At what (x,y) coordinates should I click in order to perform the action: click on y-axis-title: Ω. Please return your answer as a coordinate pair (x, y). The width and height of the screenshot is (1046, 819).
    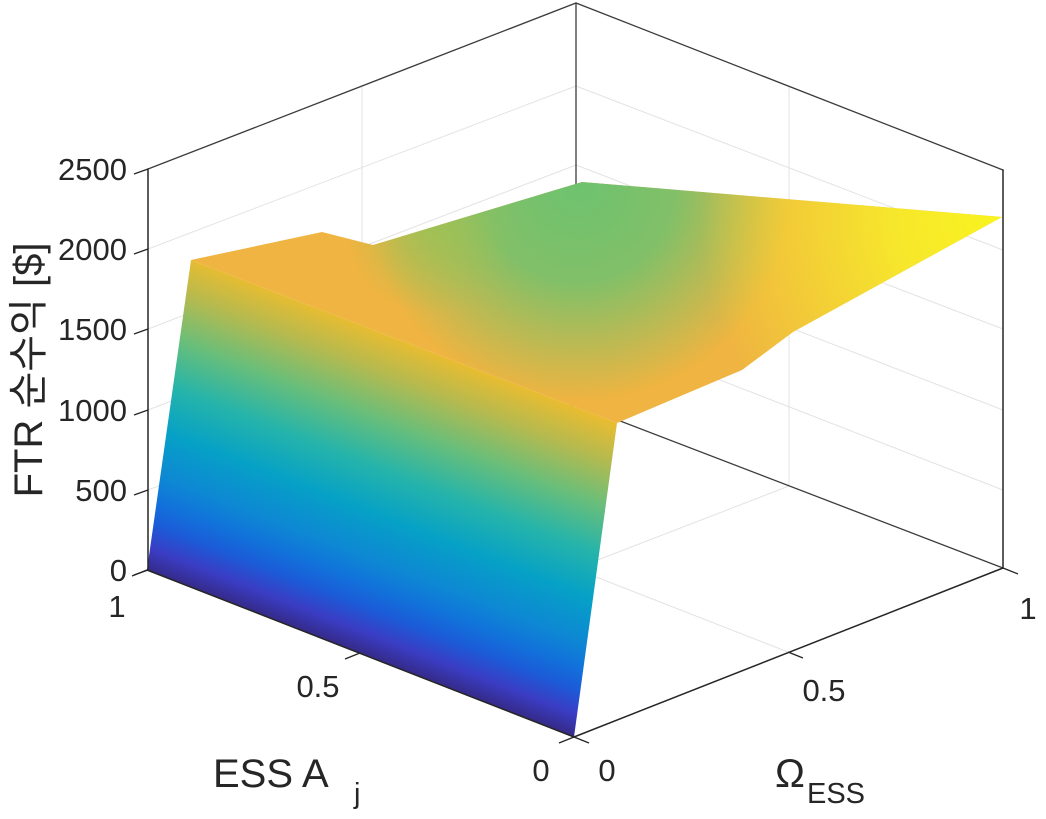
    Looking at the image, I should click on (790, 774).